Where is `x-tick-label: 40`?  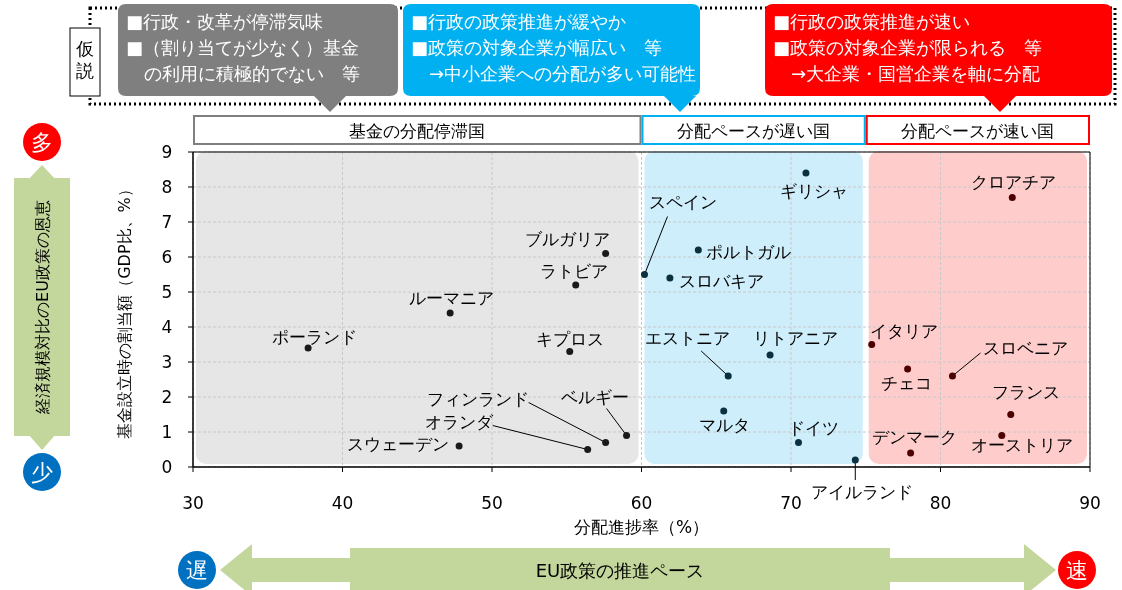
x-tick-label: 40 is located at coordinates (342, 503).